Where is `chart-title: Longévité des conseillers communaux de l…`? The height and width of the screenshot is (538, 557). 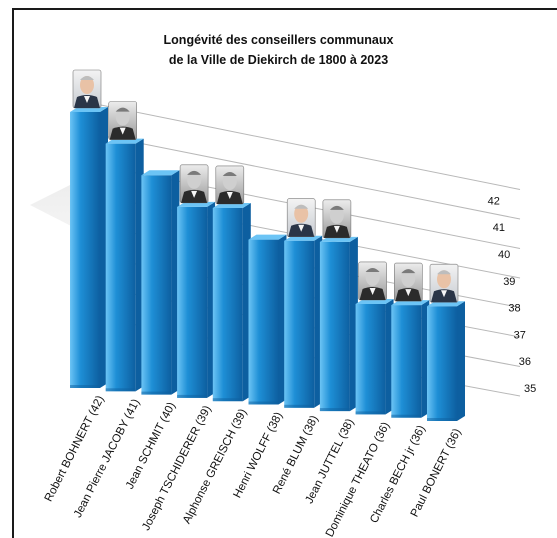 chart-title: Longévité des conseillers communaux de l… is located at coordinates (278, 50).